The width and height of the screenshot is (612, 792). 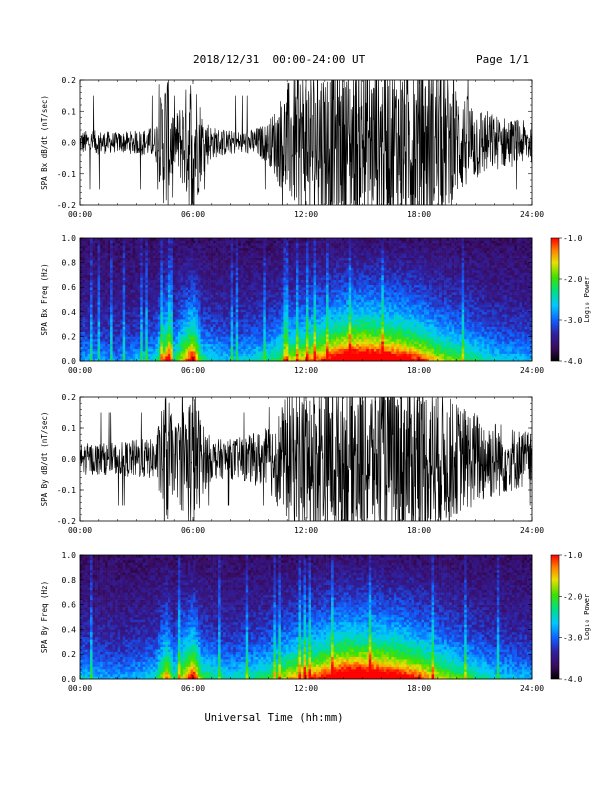 What do you see at coordinates (502, 59) in the screenshot?
I see `page-indicator: Page 1/1` at bounding box center [502, 59].